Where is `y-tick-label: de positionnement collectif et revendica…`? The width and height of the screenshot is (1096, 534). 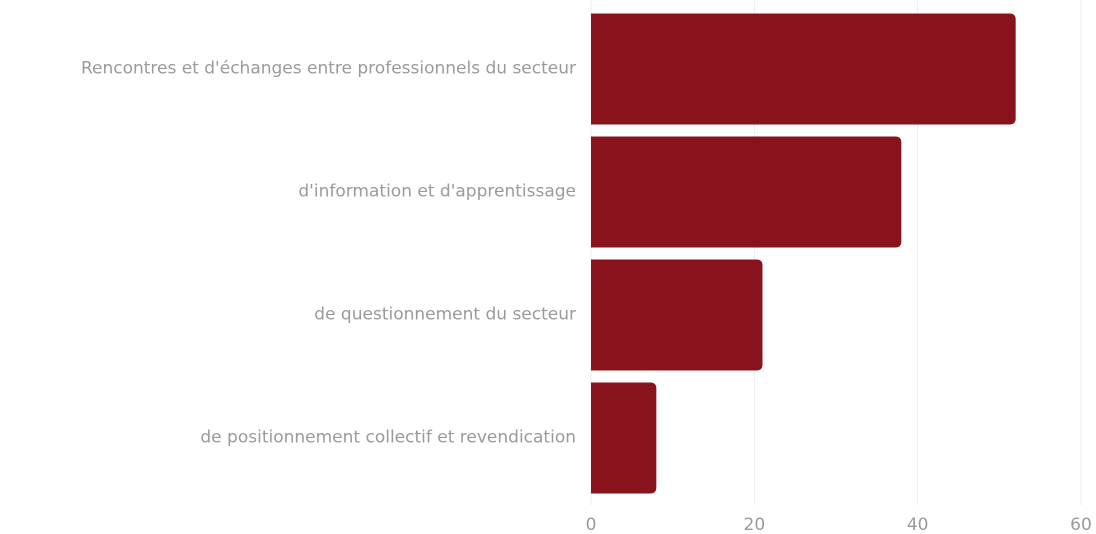 y-tick-label: de positionnement collectif et revendica… is located at coordinates (388, 438).